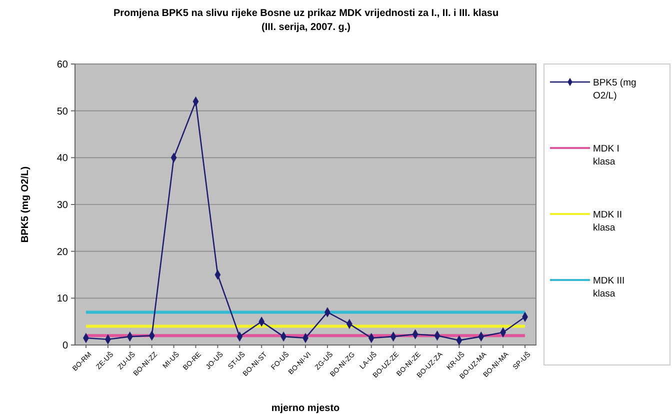 The width and height of the screenshot is (672, 414). Describe the element at coordinates (62, 299) in the screenshot. I see `y-tick-label: 10` at that location.